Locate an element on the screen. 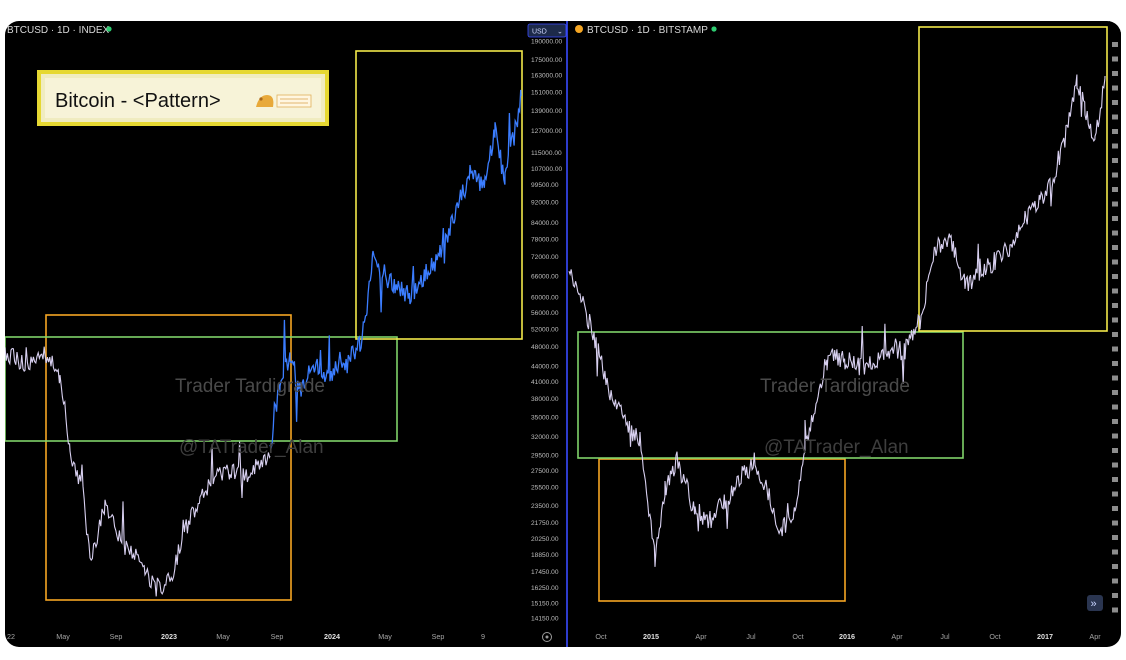 This screenshot has width=1126, height=660. left-time-axis: 22 May Sep 2023 May Sep 2024 May Sep 9 is located at coordinates (246, 636).